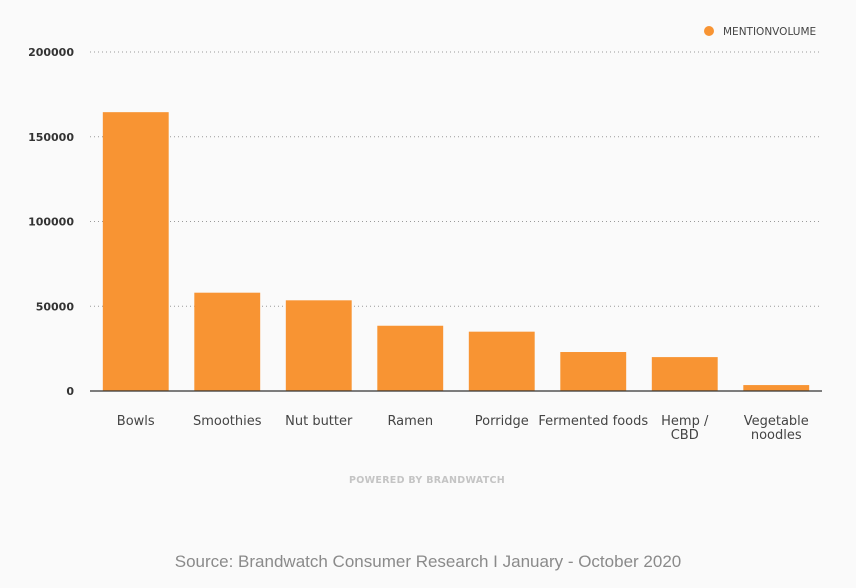  I want to click on bar-smoothies, so click(227, 341).